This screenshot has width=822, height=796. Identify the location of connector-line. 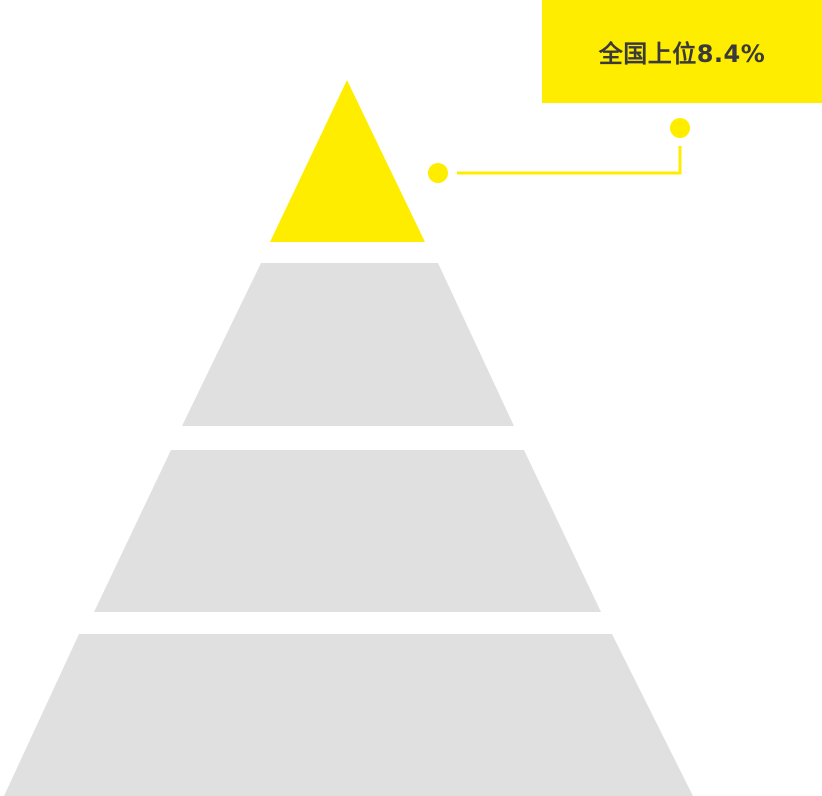
(569, 160).